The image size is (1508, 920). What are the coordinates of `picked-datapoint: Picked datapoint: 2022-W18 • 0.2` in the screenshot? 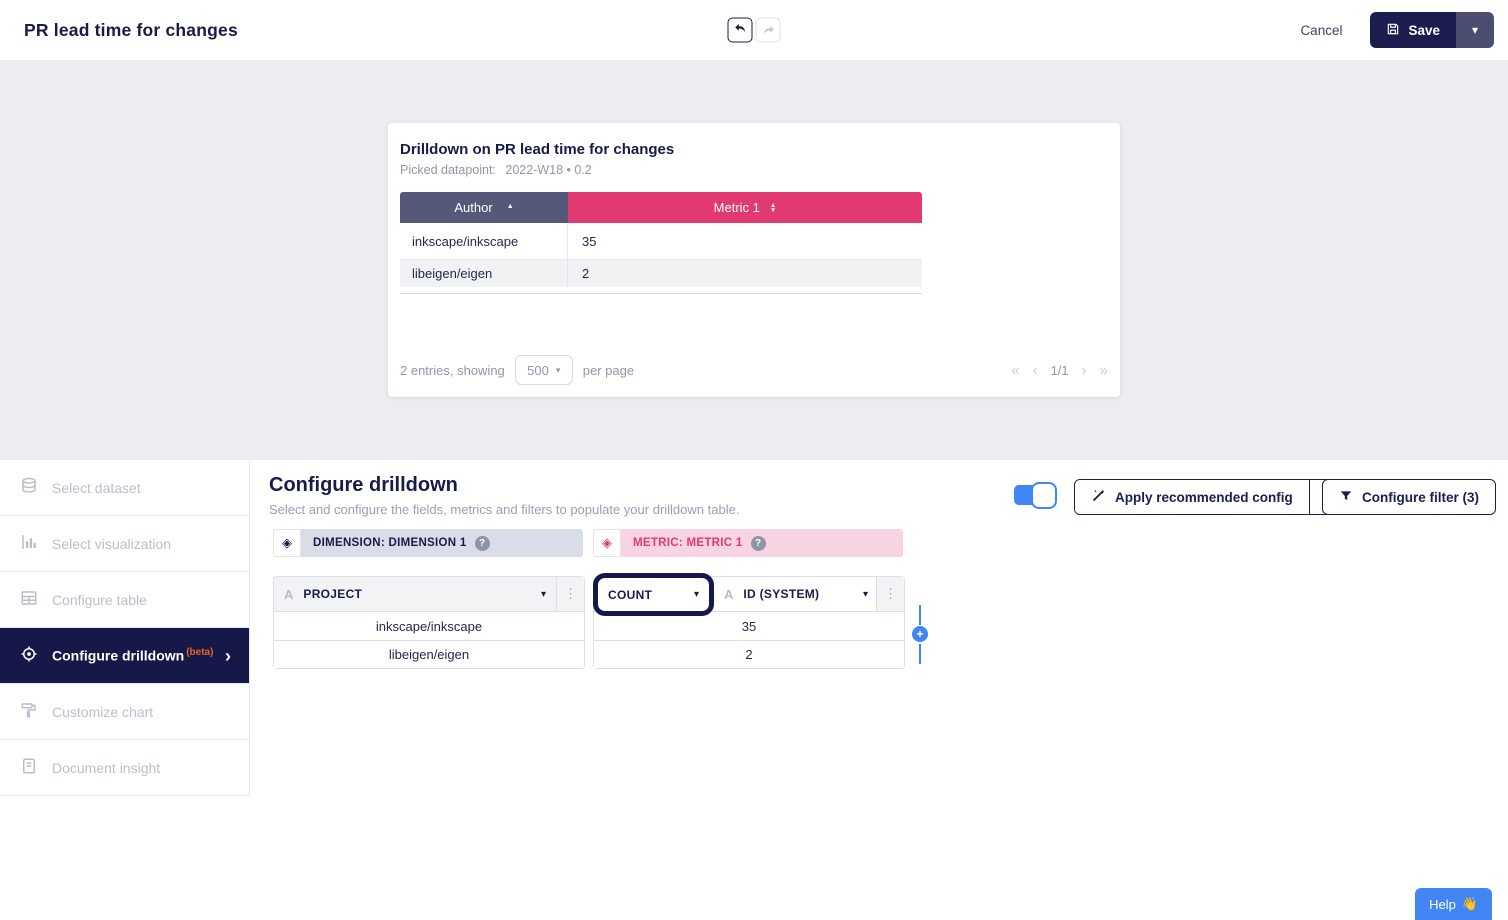 It's located at (754, 170).